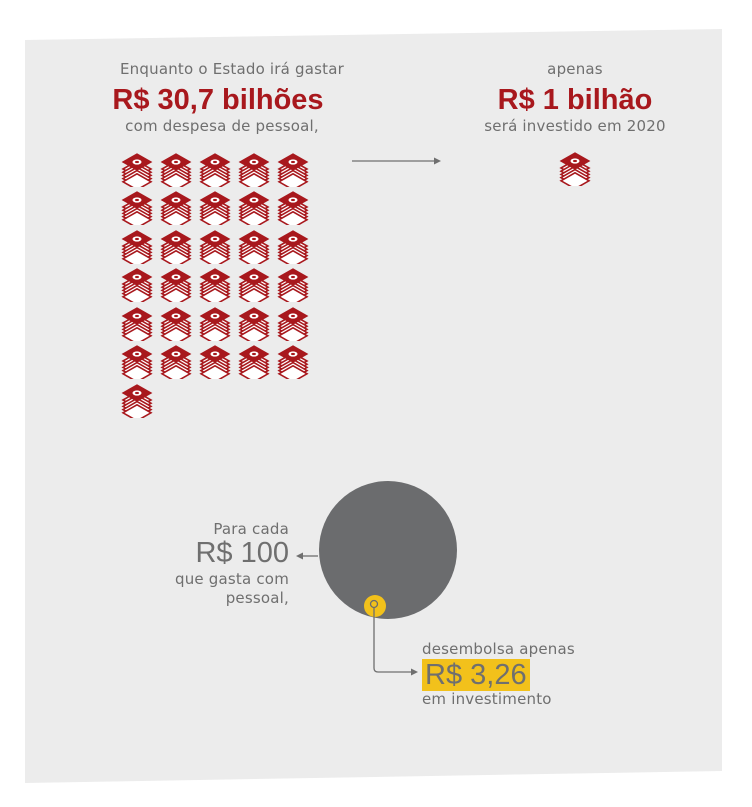  I want to click on bottom-left-caption-2: pessoal,, so click(257, 598).